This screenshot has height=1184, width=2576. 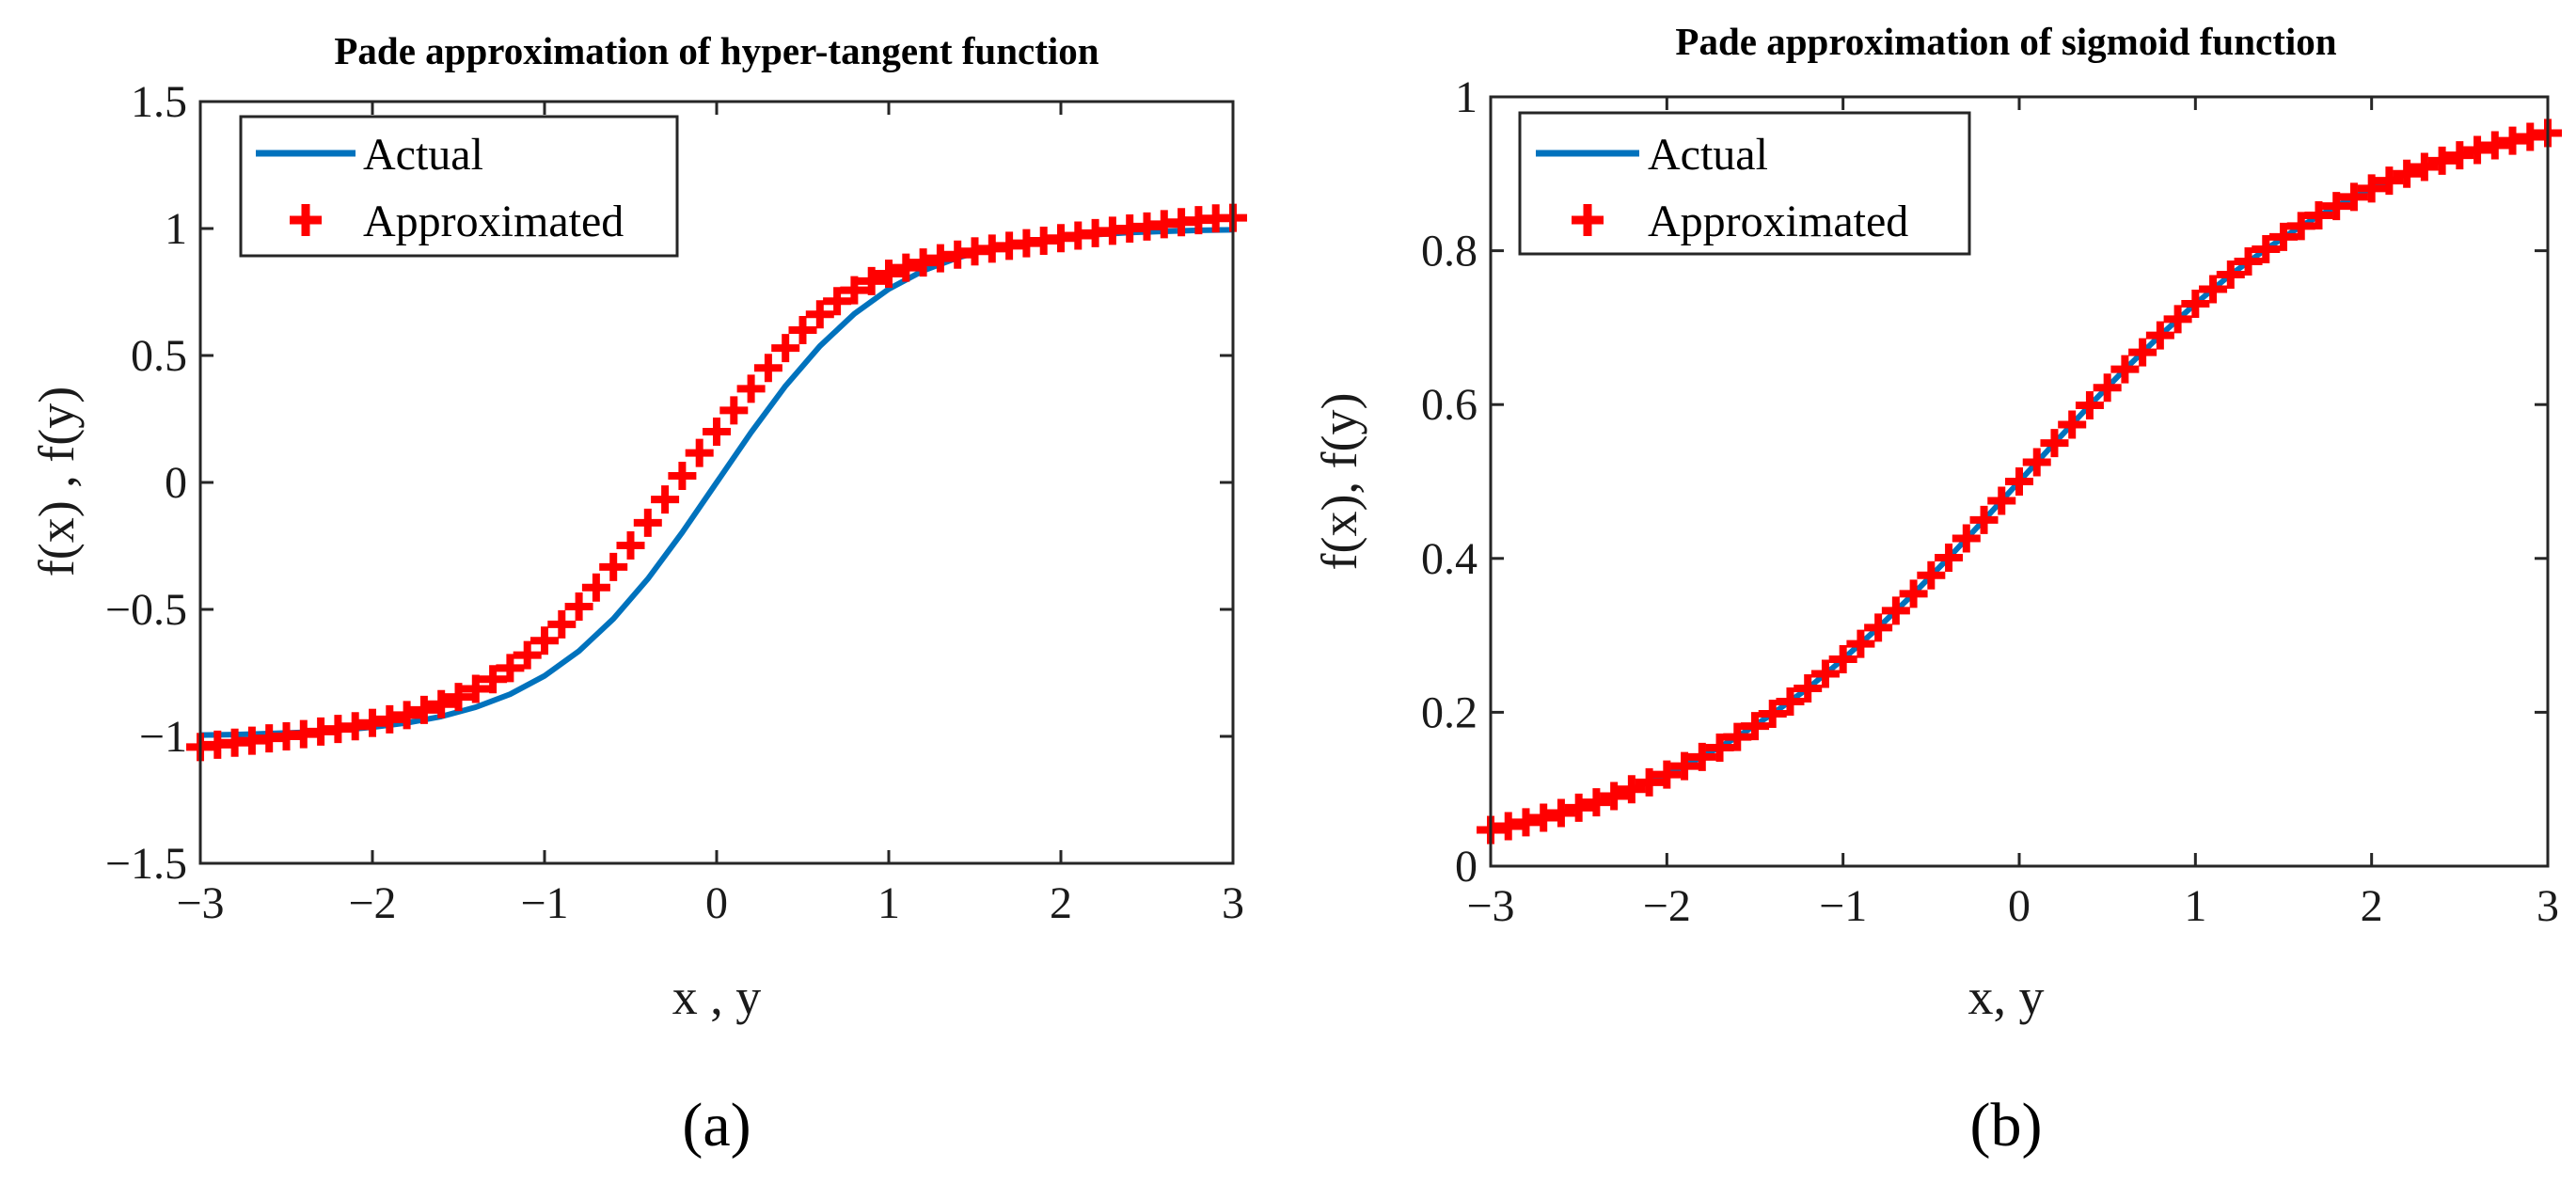 I want to click on legend: Actual Approximated, so click(x=459, y=186).